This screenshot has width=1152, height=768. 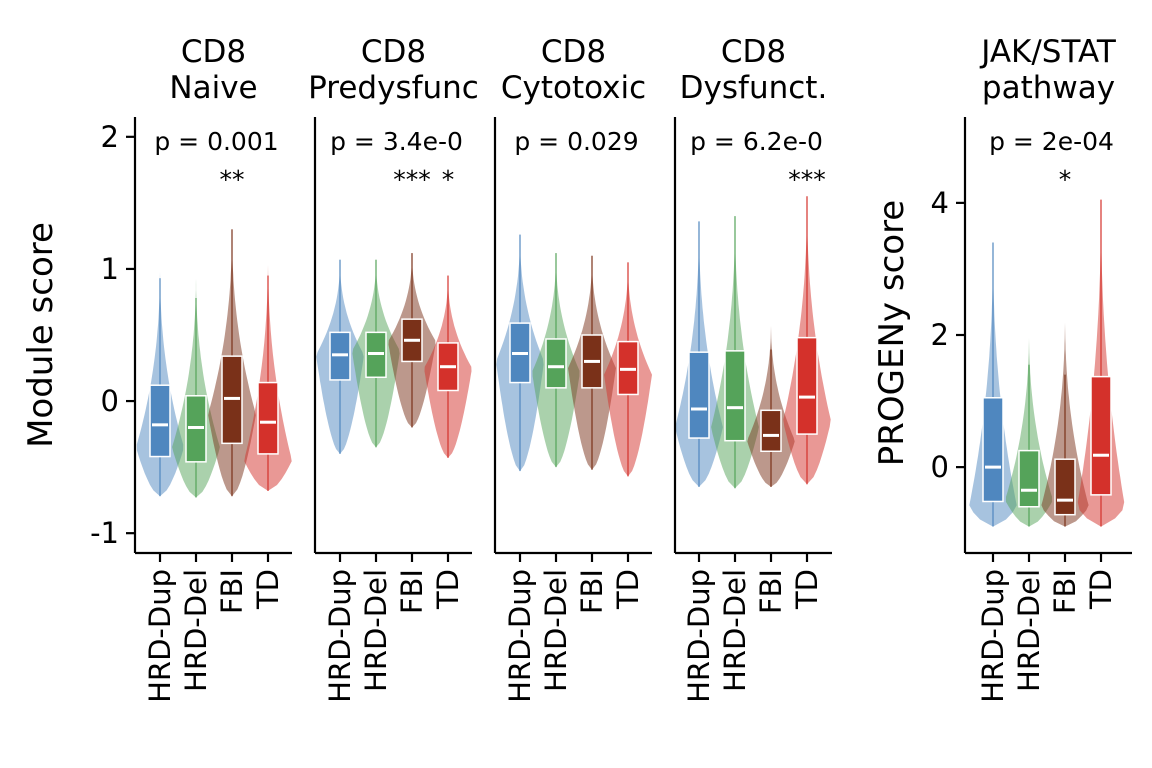 What do you see at coordinates (1051, 141) in the screenshot?
I see `p-value: p = 2e-04` at bounding box center [1051, 141].